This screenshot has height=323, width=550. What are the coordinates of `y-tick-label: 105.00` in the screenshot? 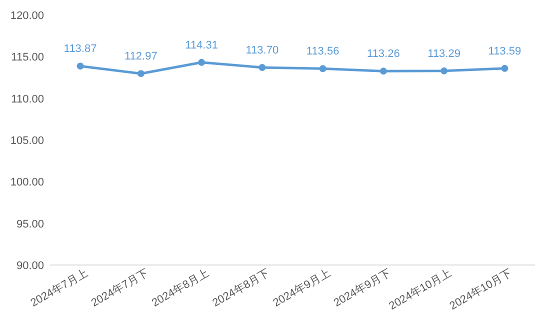 It's located at (27, 141).